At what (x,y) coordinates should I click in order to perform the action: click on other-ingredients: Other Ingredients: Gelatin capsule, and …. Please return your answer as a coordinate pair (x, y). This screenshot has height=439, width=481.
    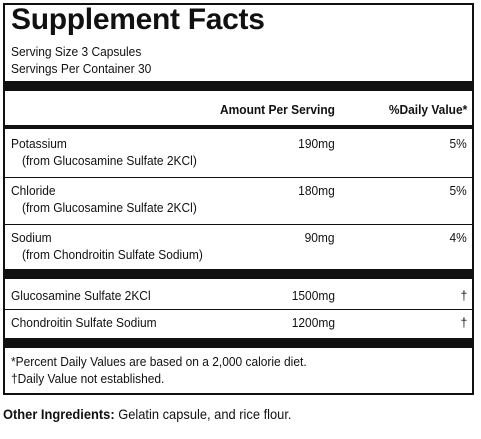
    Looking at the image, I should click on (147, 414).